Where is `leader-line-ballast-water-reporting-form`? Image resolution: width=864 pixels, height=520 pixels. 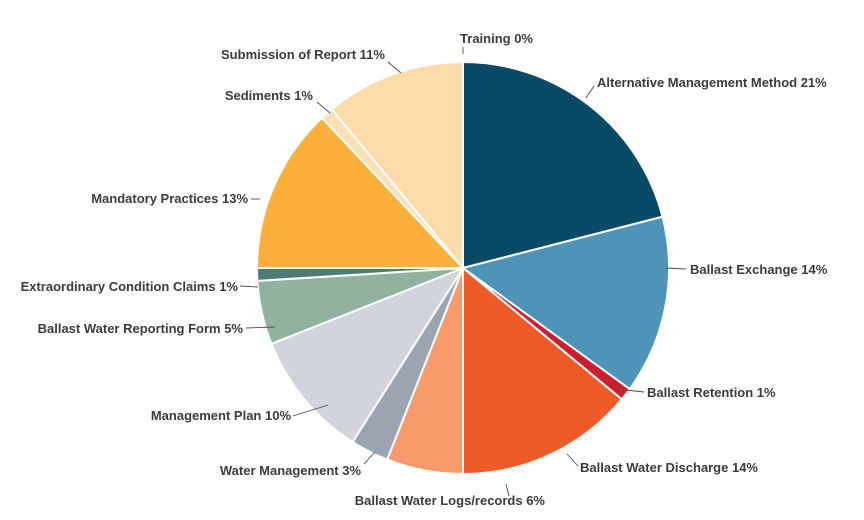 leader-line-ballast-water-reporting-form is located at coordinates (260, 327).